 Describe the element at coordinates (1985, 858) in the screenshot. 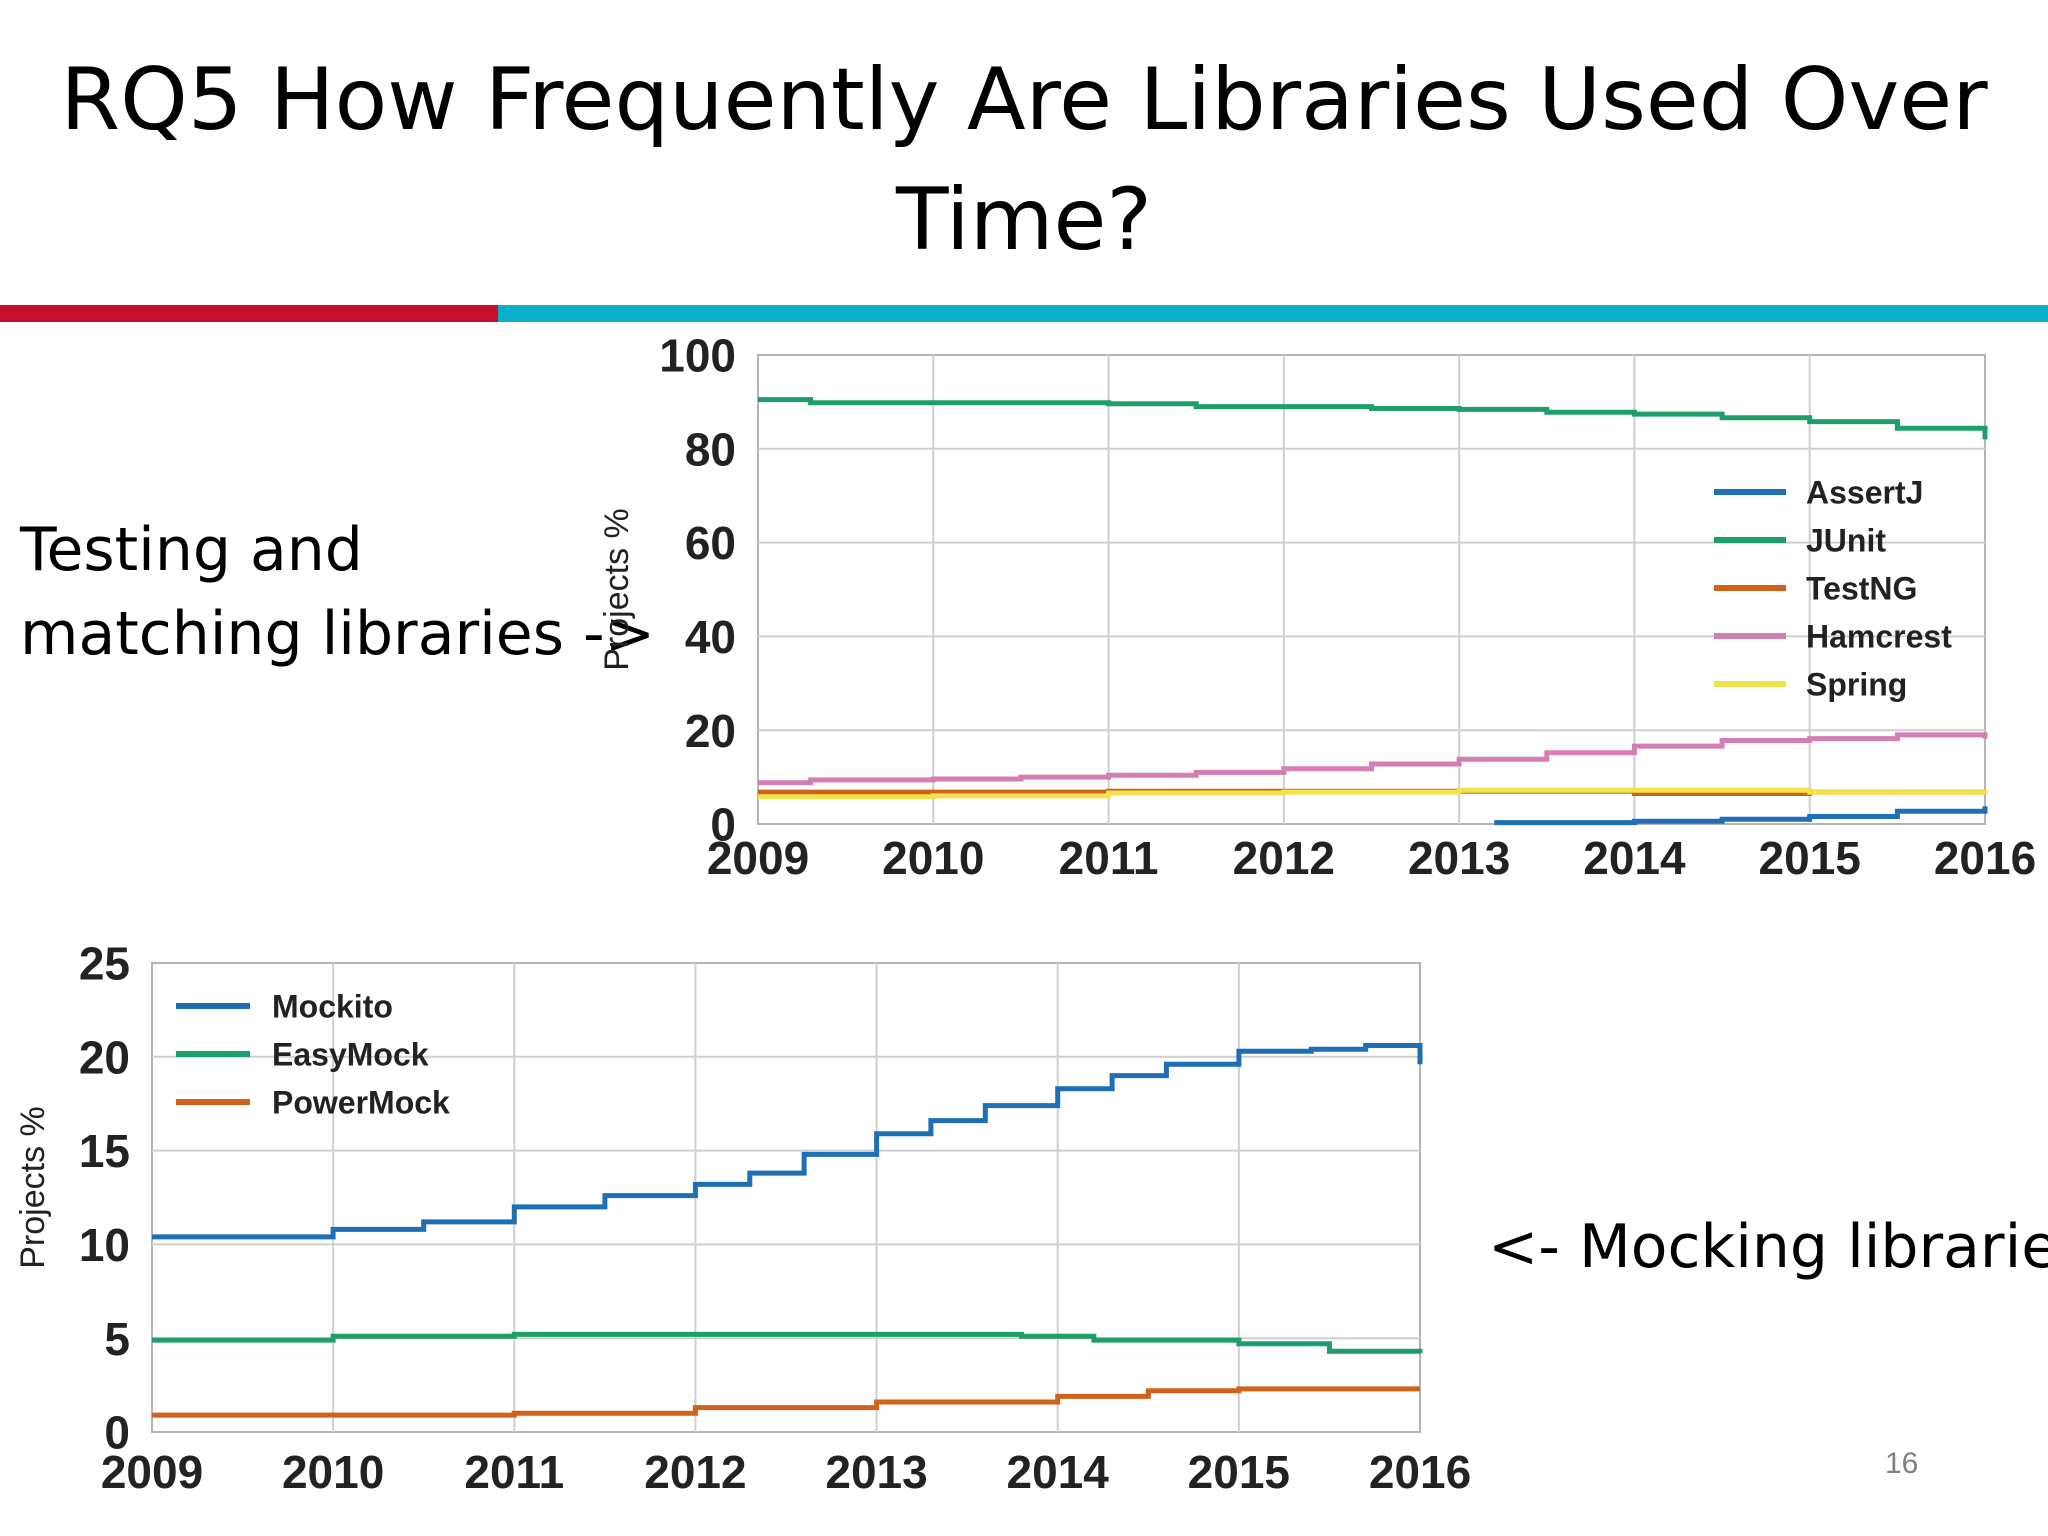

I see `testing-chart-x-tick-label: 2016` at that location.